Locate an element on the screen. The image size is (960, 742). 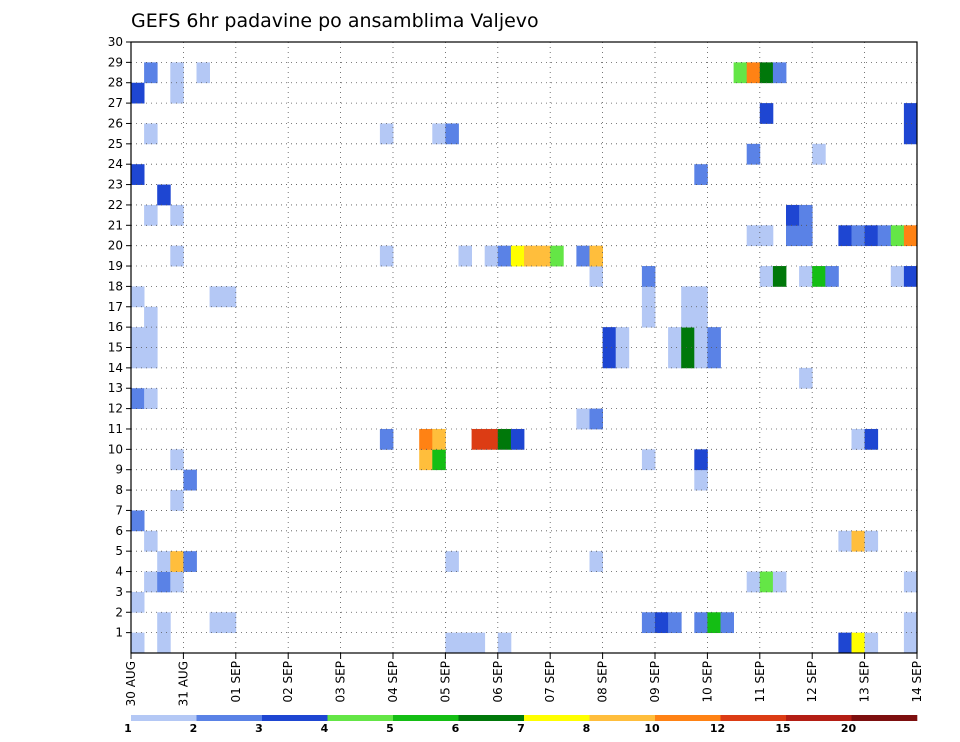
colorbar-label: 1 is located at coordinates (128, 728).